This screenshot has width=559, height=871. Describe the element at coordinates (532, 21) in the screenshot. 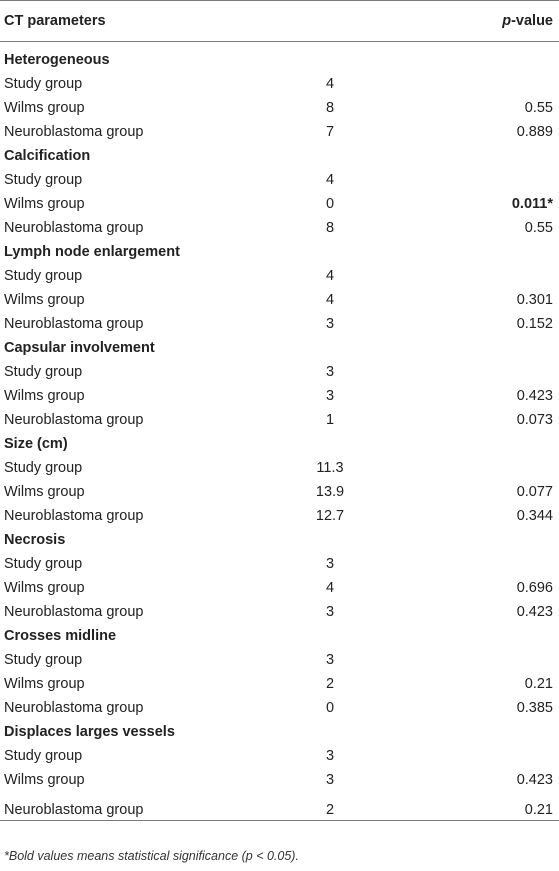

I see `header-p-rest: -value` at that location.